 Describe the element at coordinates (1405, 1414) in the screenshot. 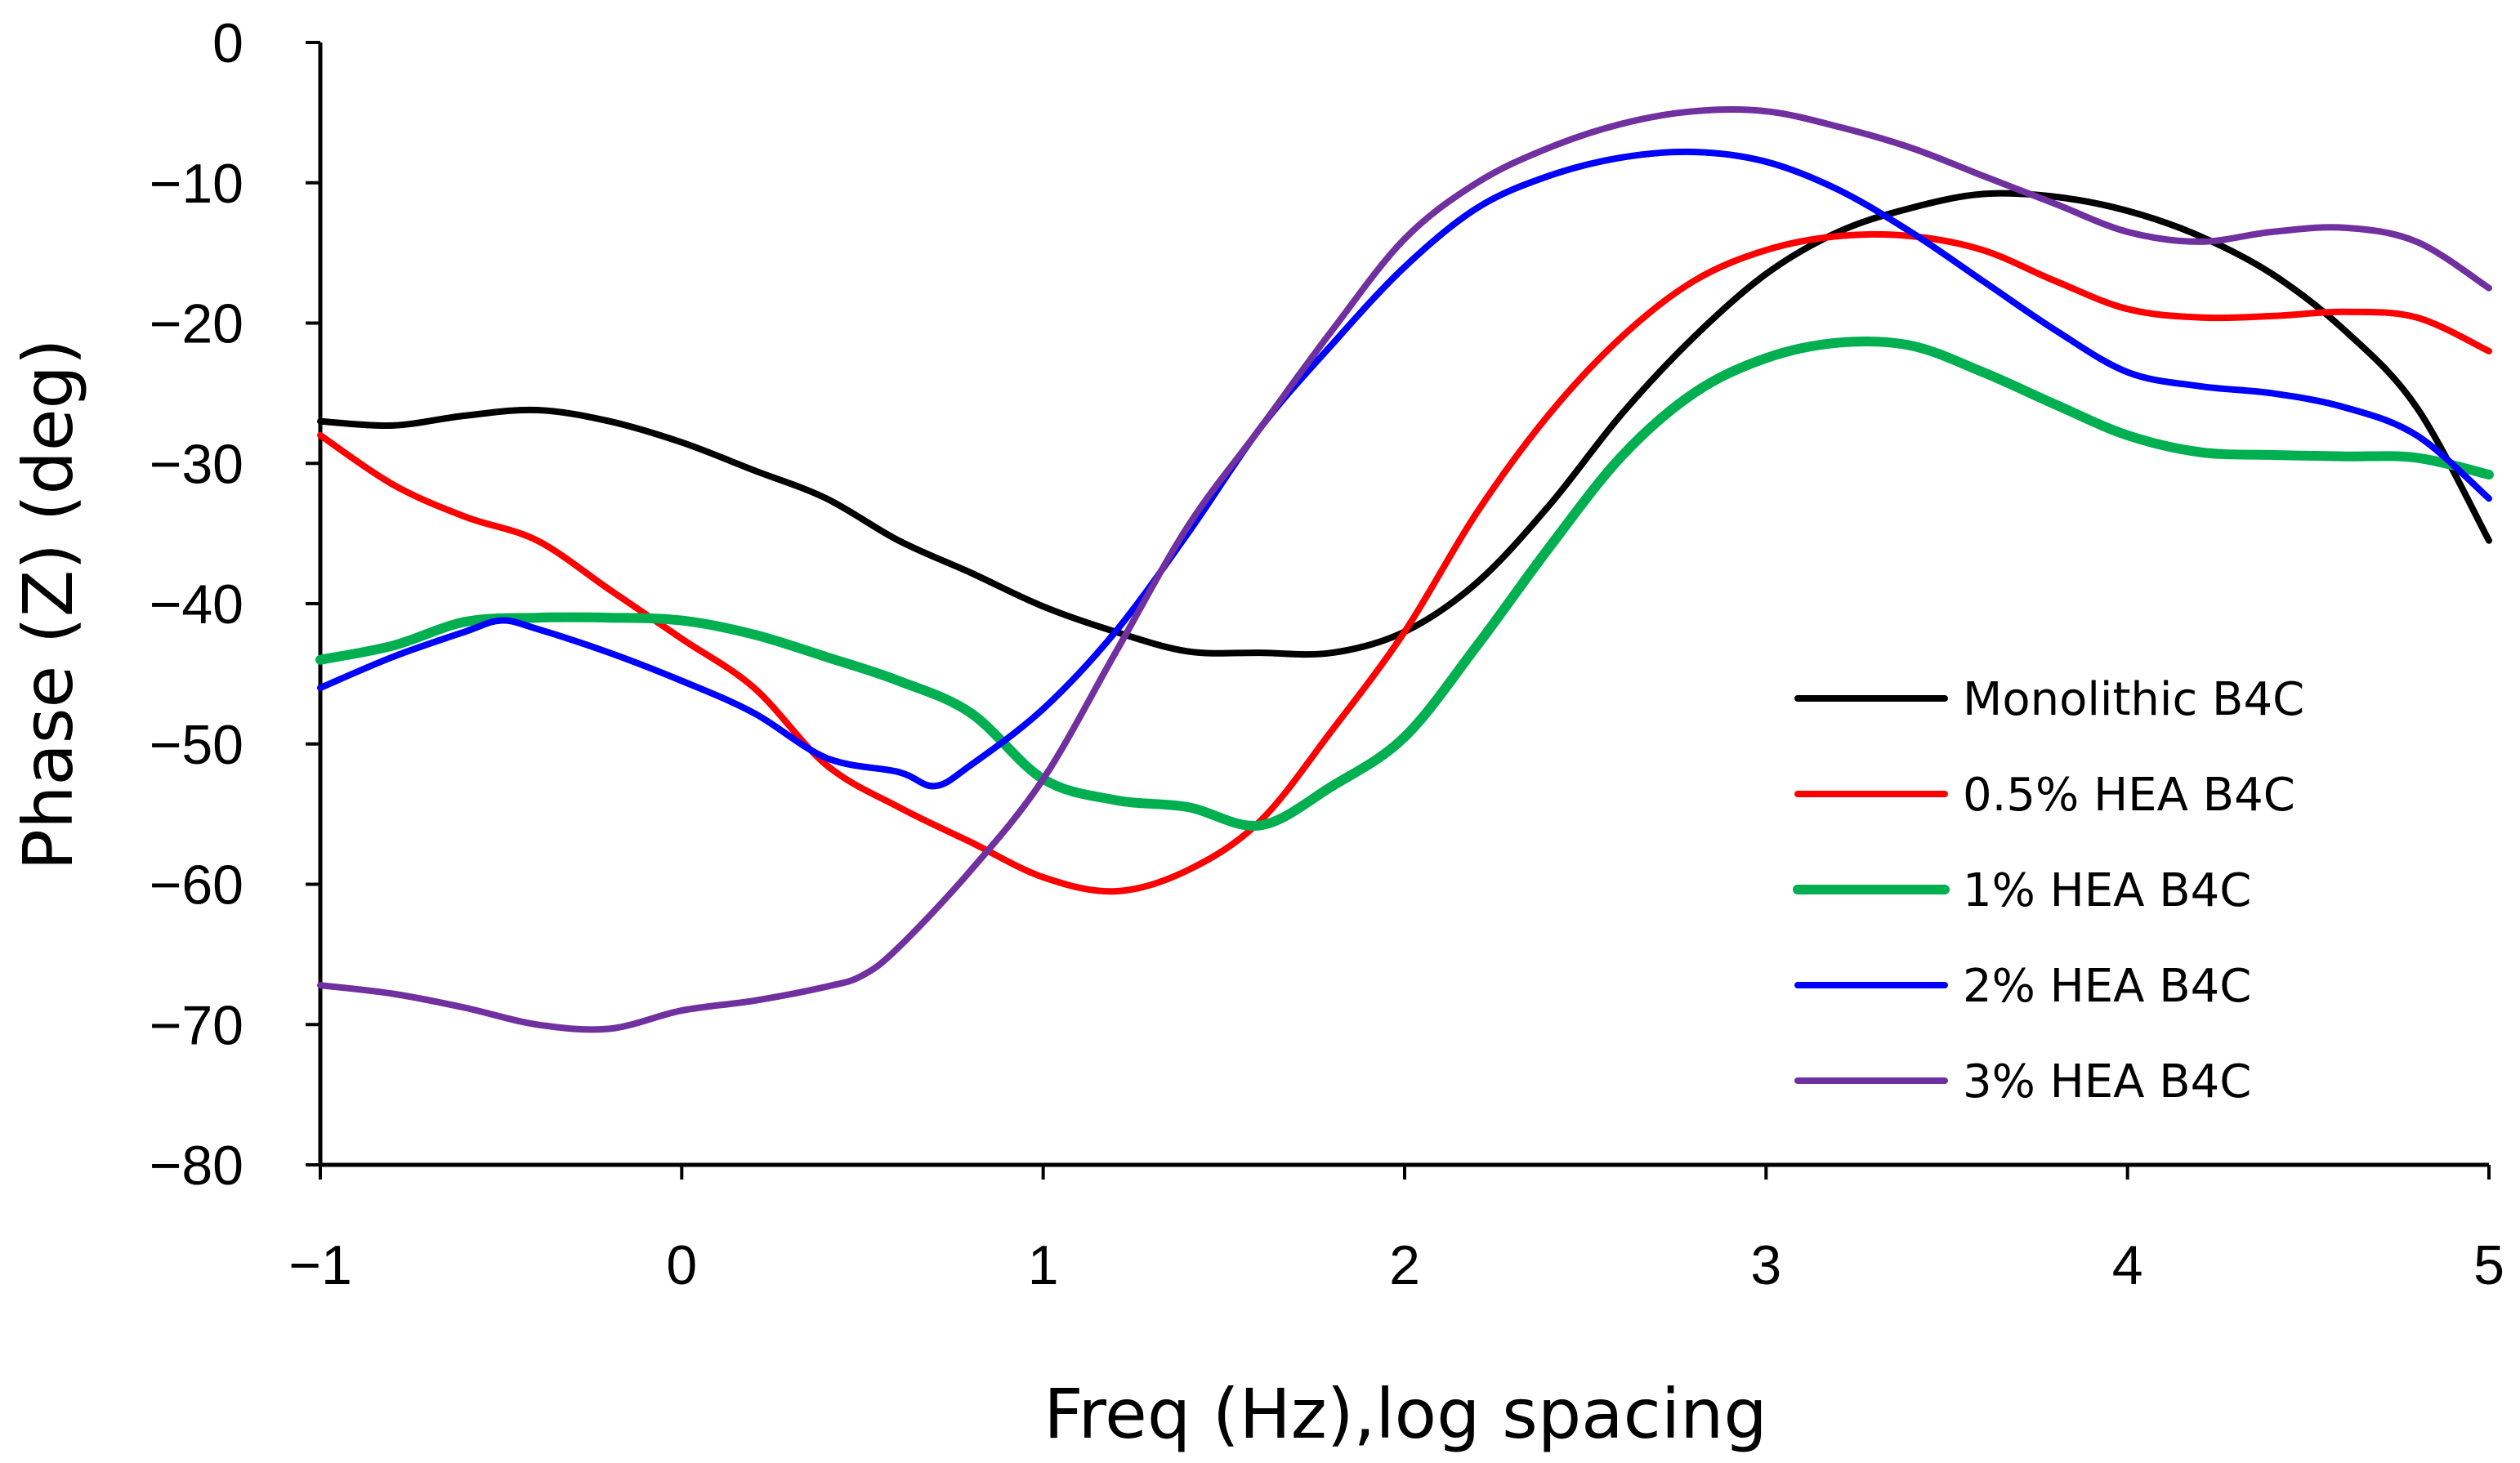

I see `x-axis-title: Freq (Hz),log spacing` at that location.